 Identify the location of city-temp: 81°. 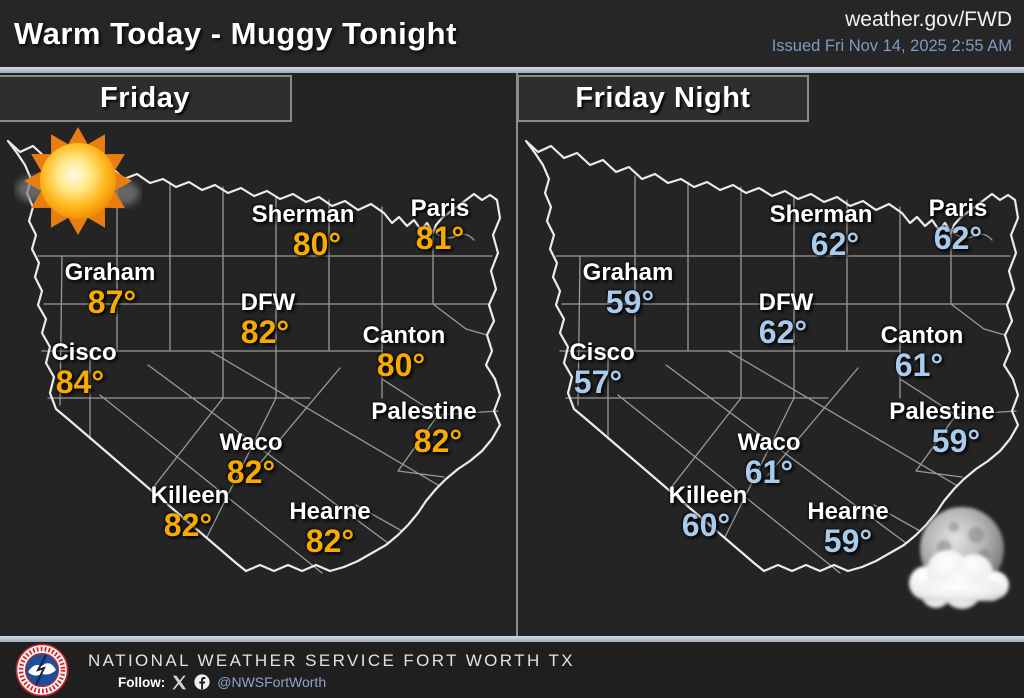
(440, 238).